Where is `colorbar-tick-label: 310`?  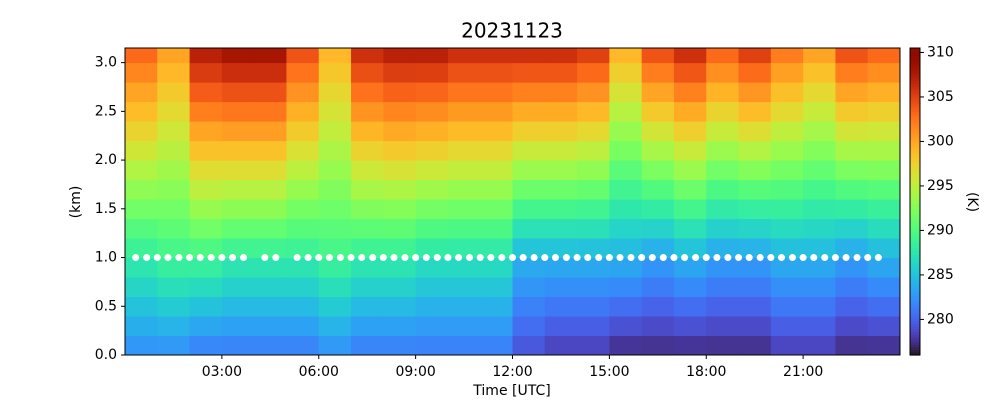
colorbar-tick-label: 310 is located at coordinates (940, 52).